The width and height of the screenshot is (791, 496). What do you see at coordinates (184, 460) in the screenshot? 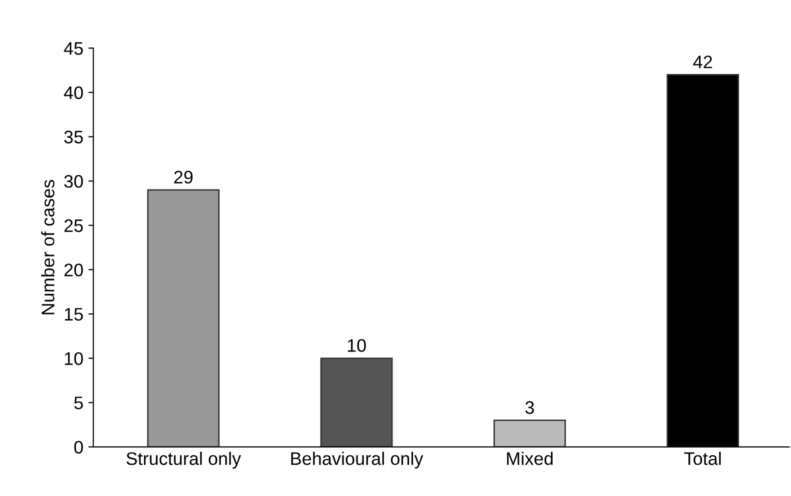
I see `x-tick-label: Structural only` at bounding box center [184, 460].